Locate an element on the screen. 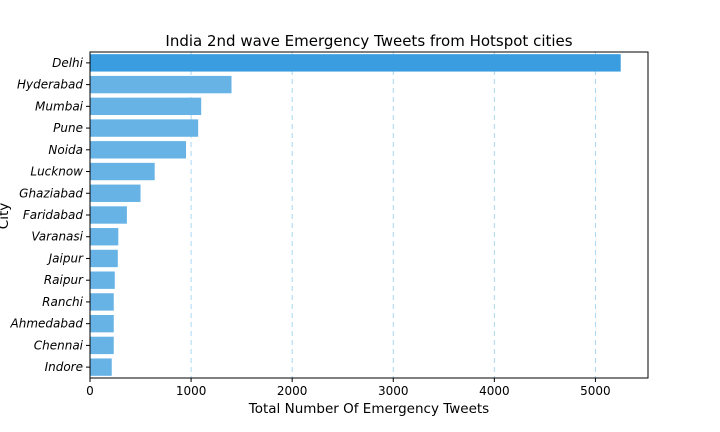 This screenshot has width=720, height=432. y-tick-label-pune: Pune is located at coordinates (68, 128).